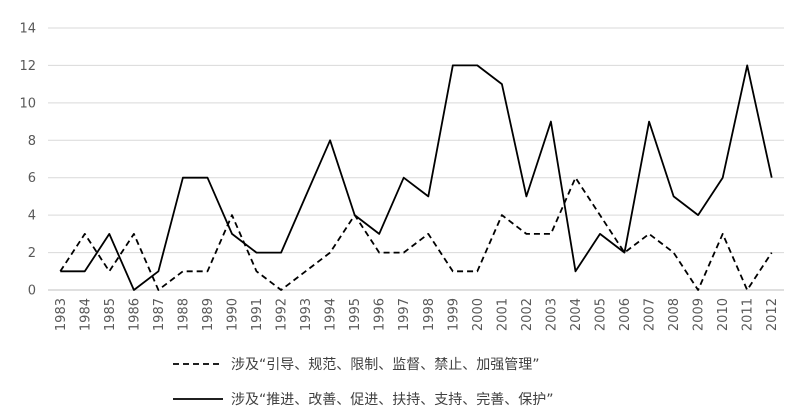 The image size is (811, 415). What do you see at coordinates (27, 29) in the screenshot?
I see `y-tick-label: 14` at bounding box center [27, 29].